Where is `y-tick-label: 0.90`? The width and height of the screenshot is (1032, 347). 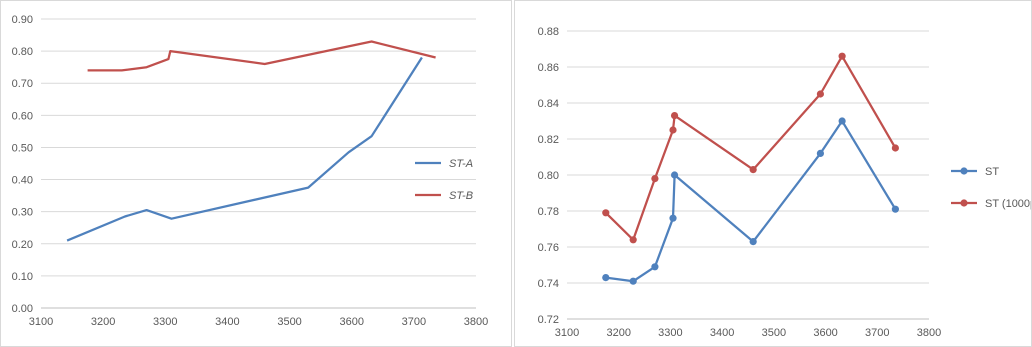 y-tick-label: 0.90 is located at coordinates (22, 20).